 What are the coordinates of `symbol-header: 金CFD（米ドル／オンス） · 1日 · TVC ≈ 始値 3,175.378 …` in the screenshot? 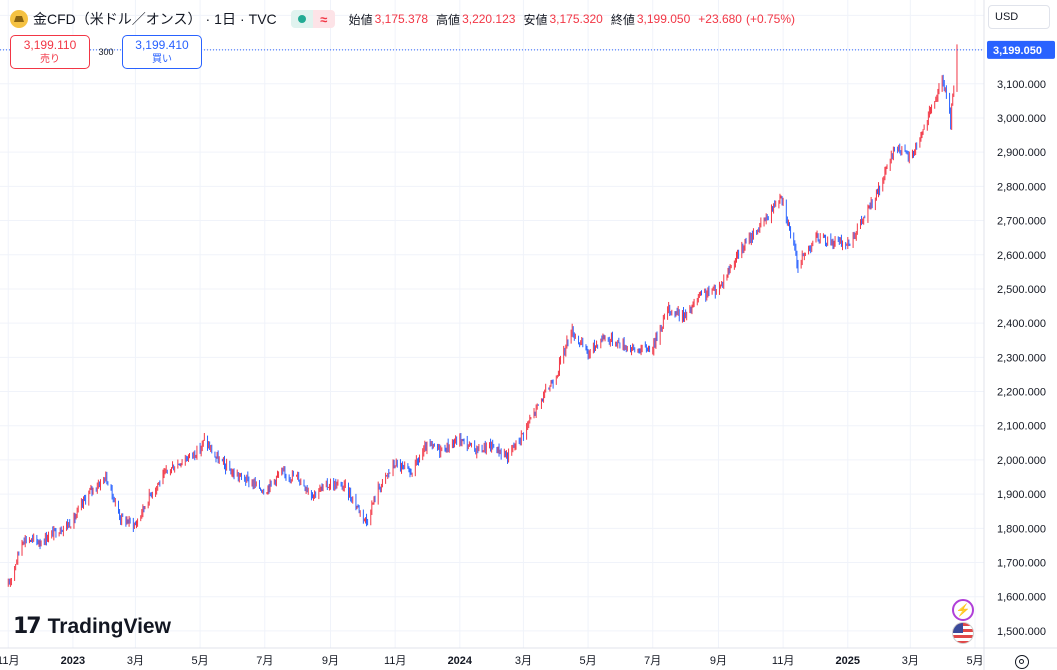 It's located at (404, 19).